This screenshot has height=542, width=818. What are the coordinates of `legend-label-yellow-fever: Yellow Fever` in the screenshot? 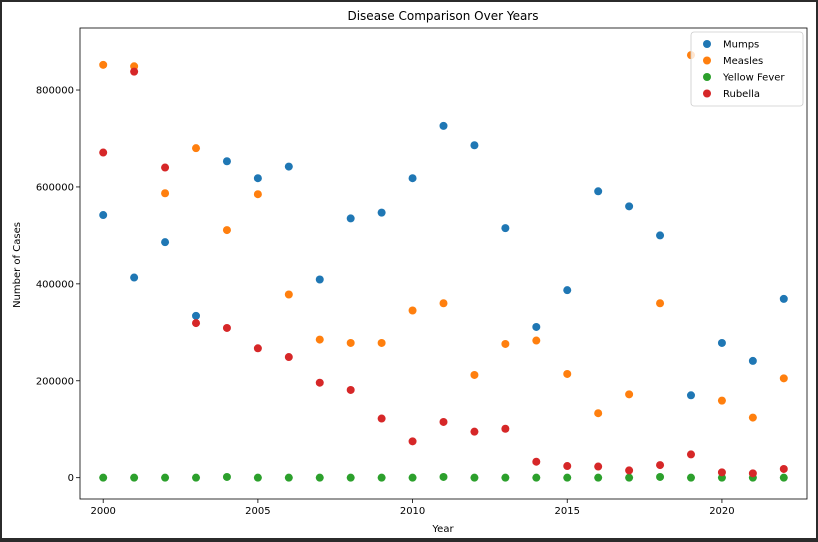 It's located at (753, 78).